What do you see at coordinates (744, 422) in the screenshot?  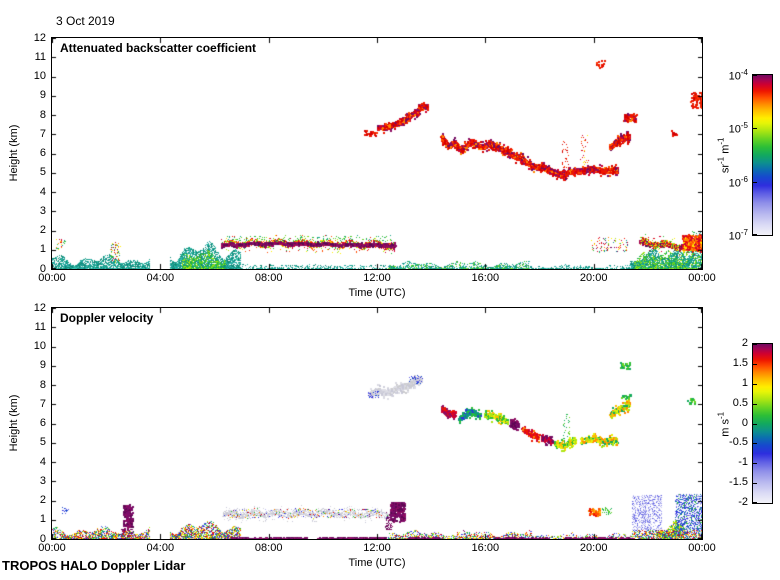 I see `colorbar-tick-label: 0` at bounding box center [744, 422].